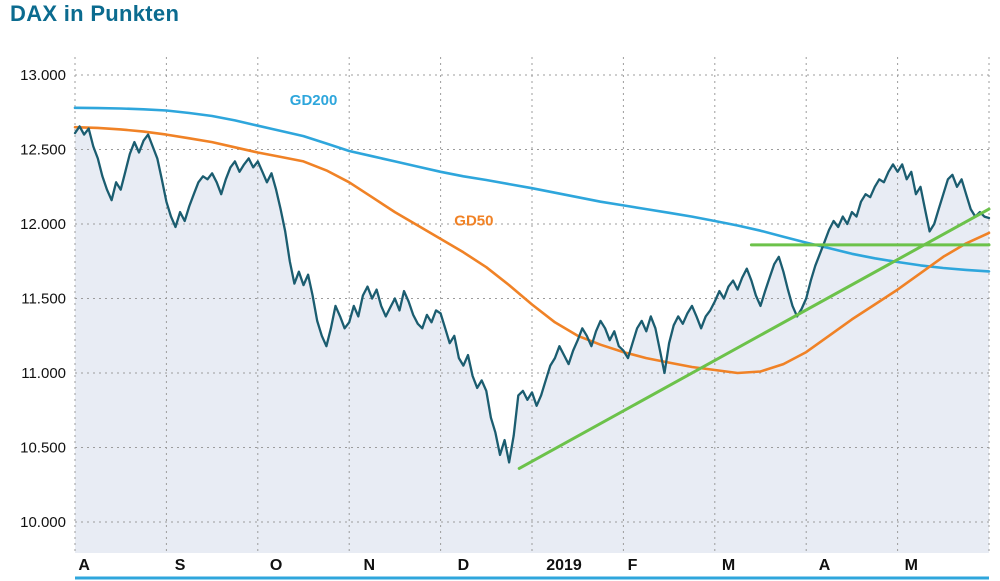  What do you see at coordinates (180, 565) in the screenshot?
I see `x-axis-label: S` at bounding box center [180, 565].